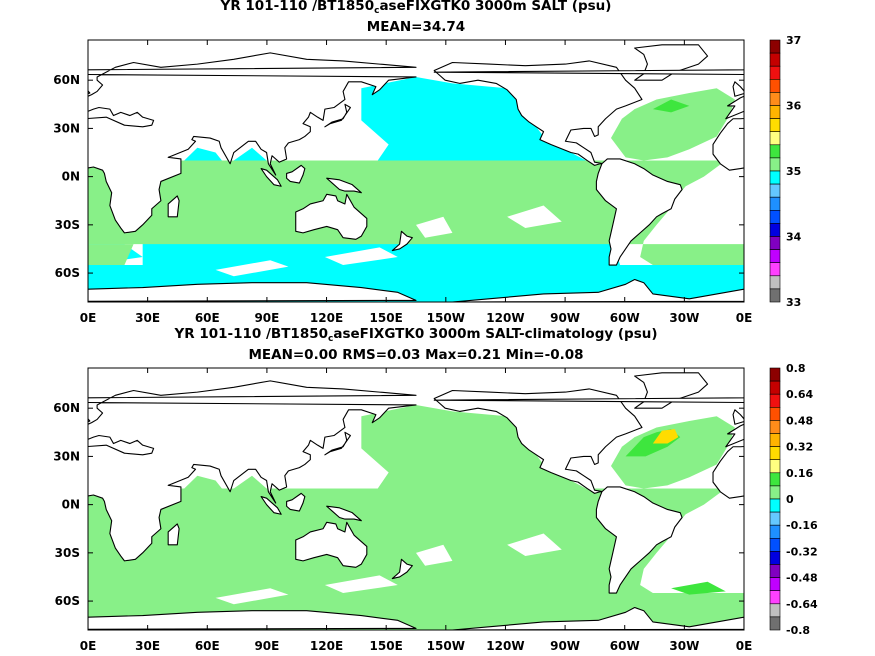  Describe the element at coordinates (297, 7) in the screenshot. I see `map1-title-pre: YR 101-110 /BT1850` at that location.